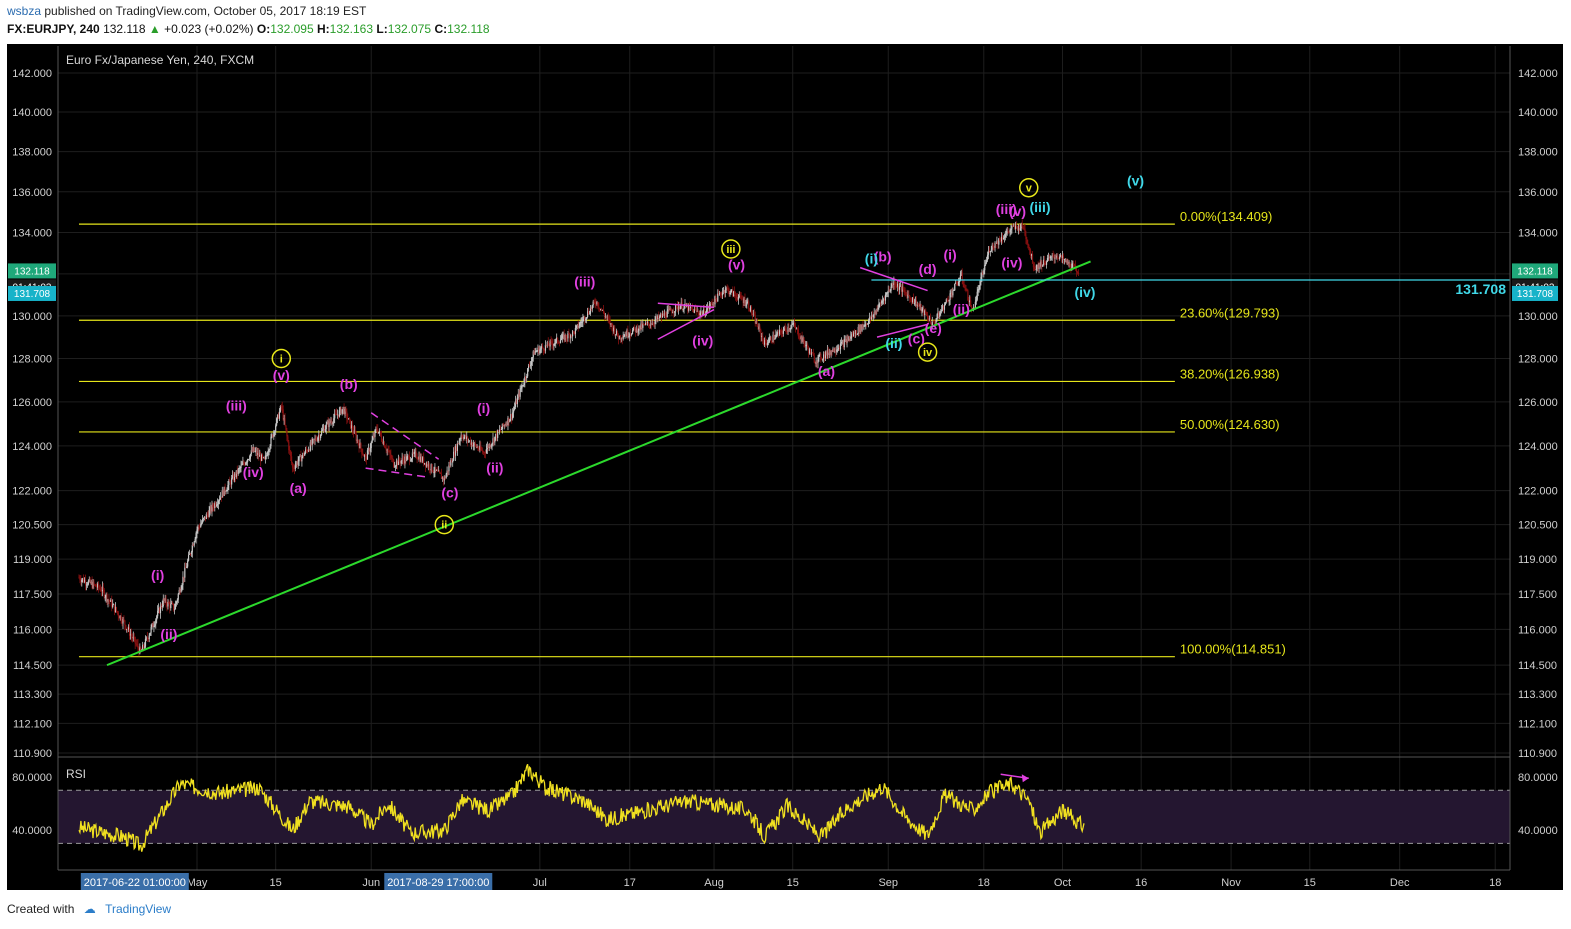  What do you see at coordinates (494, 468) in the screenshot?
I see `wave-label-magenta: (ii)` at bounding box center [494, 468].